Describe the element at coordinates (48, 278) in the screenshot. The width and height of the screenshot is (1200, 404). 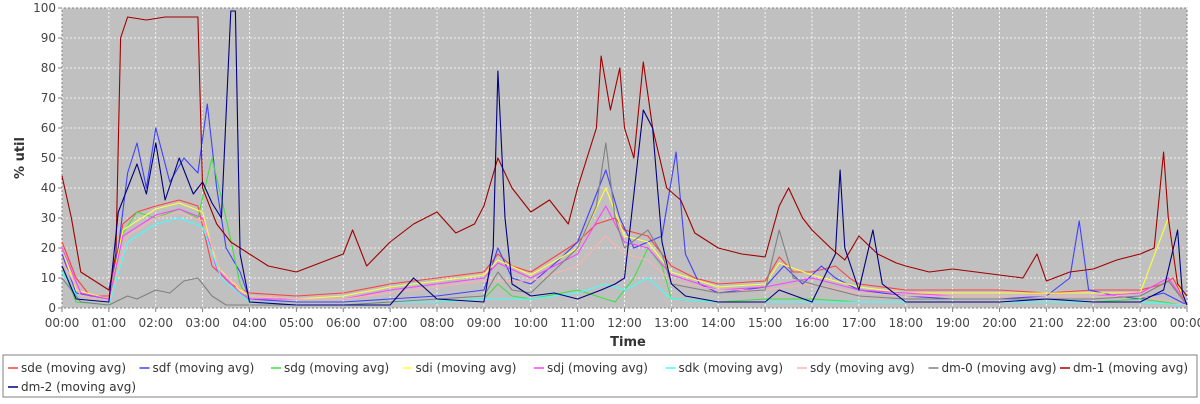
I see `y-tick-label: 10` at that location.